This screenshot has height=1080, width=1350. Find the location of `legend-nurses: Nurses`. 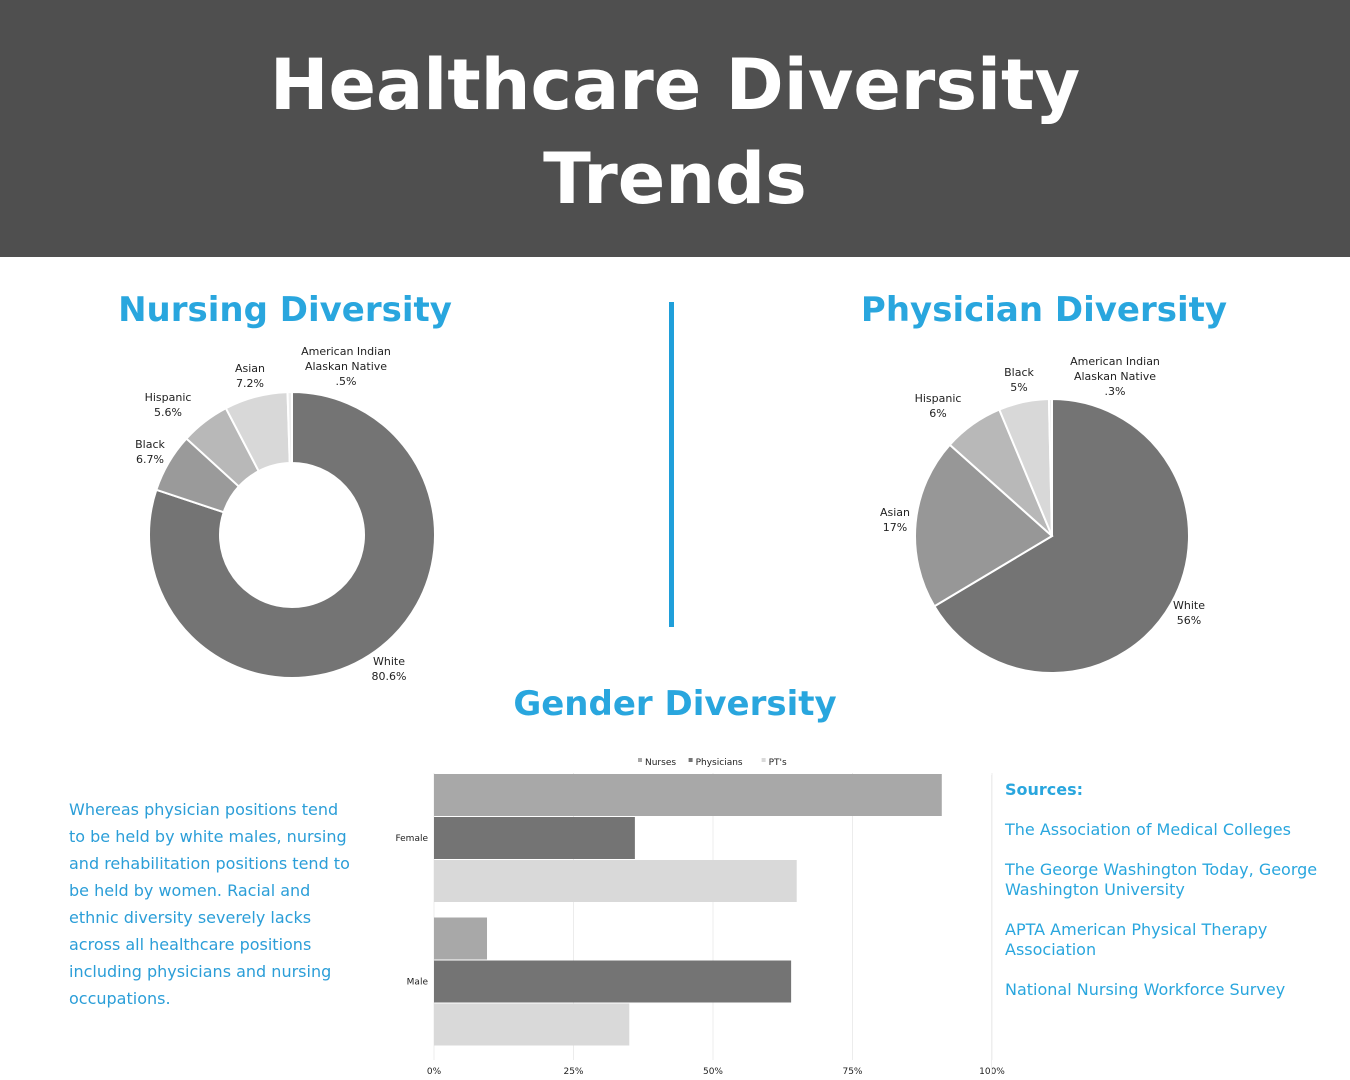

legend-nurses: Nurses is located at coordinates (657, 763).